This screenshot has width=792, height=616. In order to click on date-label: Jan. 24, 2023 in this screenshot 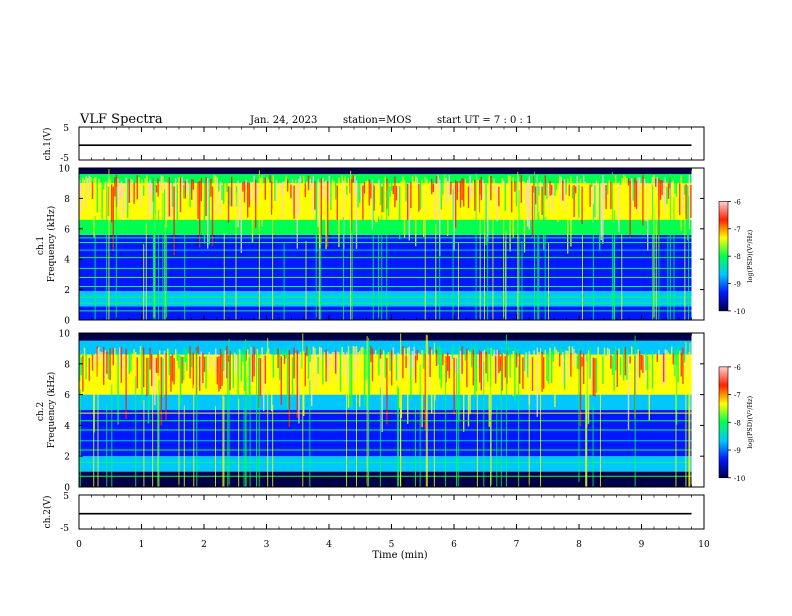, I will do `click(283, 120)`.